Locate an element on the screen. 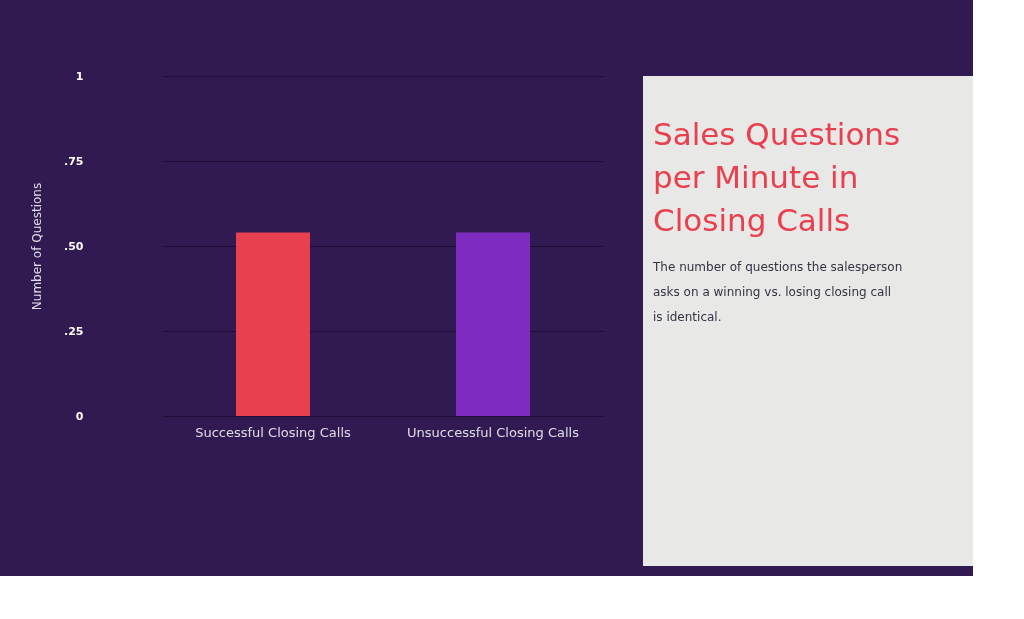  text: The number of questions the salesperson asks on a winning vs. losing closing call is identical. is located at coordinates (777, 292).